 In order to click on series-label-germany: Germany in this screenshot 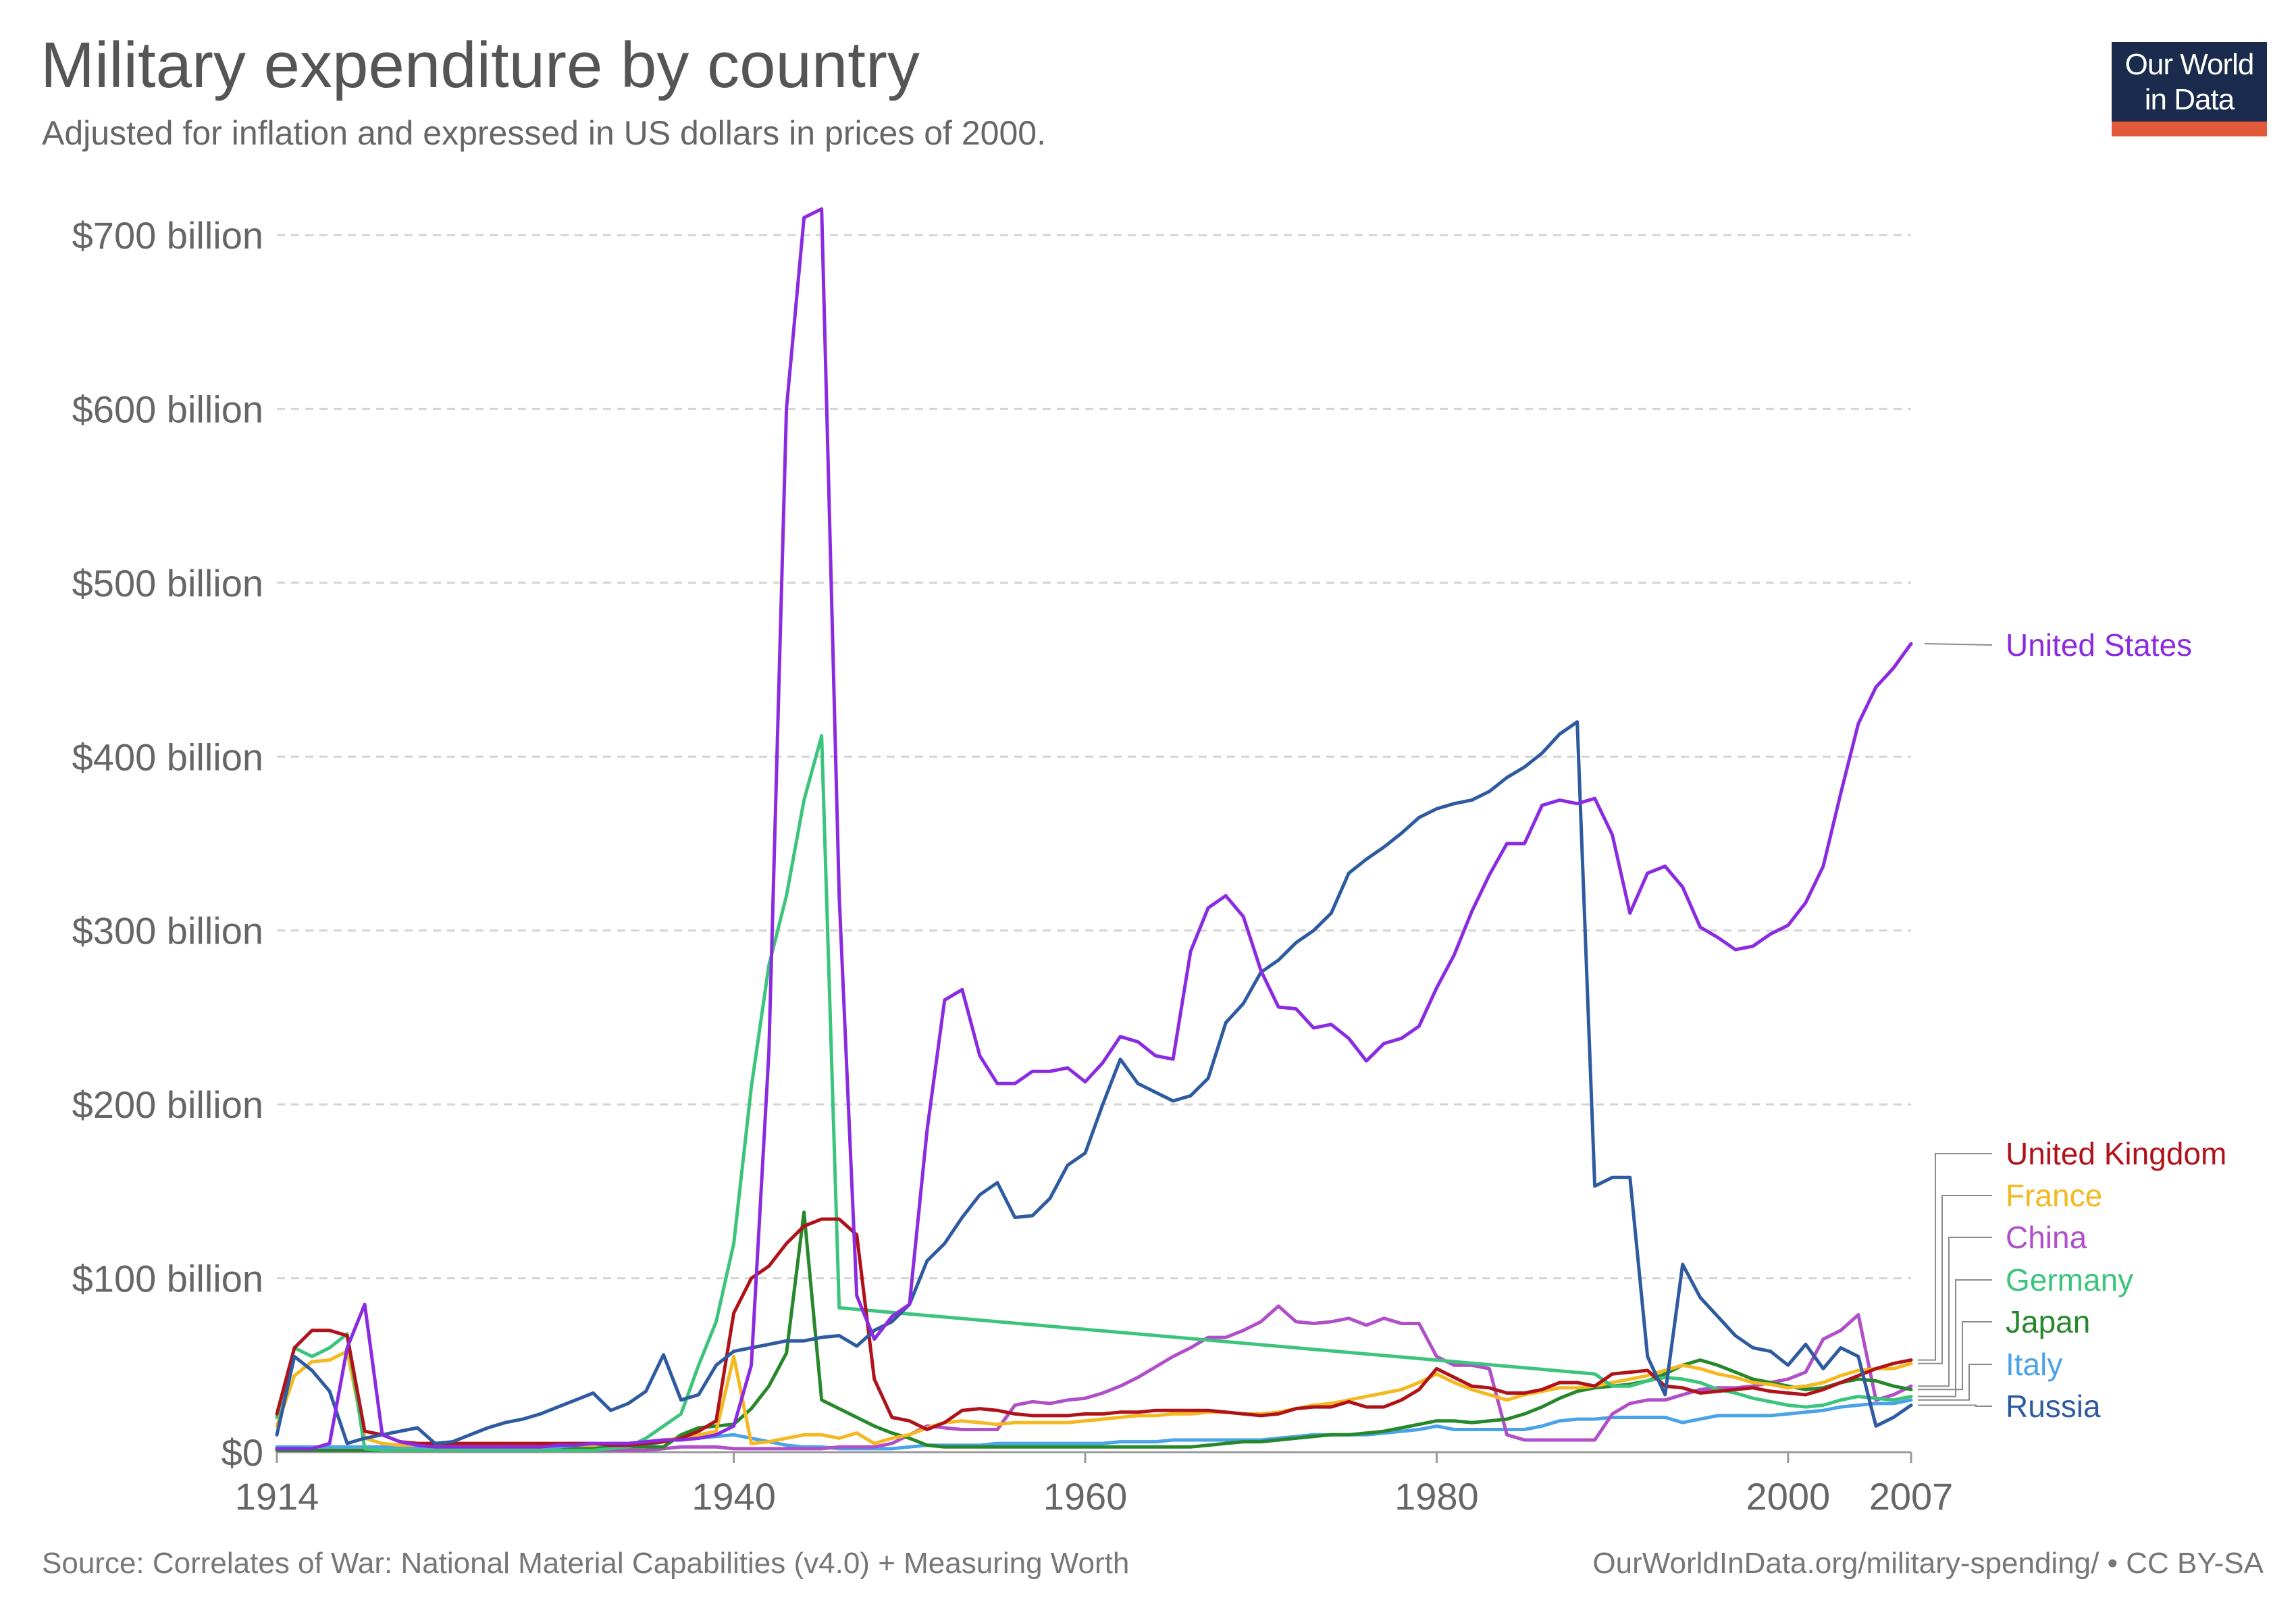, I will do `click(2069, 1279)`.